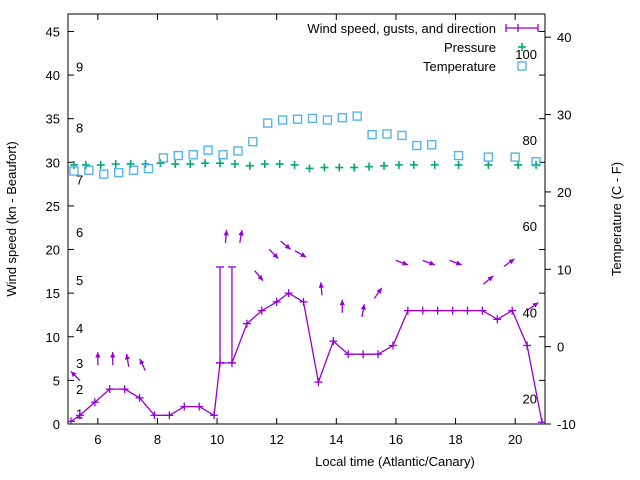 This screenshot has height=480, width=640. I want to click on legend-label: Temperature, so click(459, 66).